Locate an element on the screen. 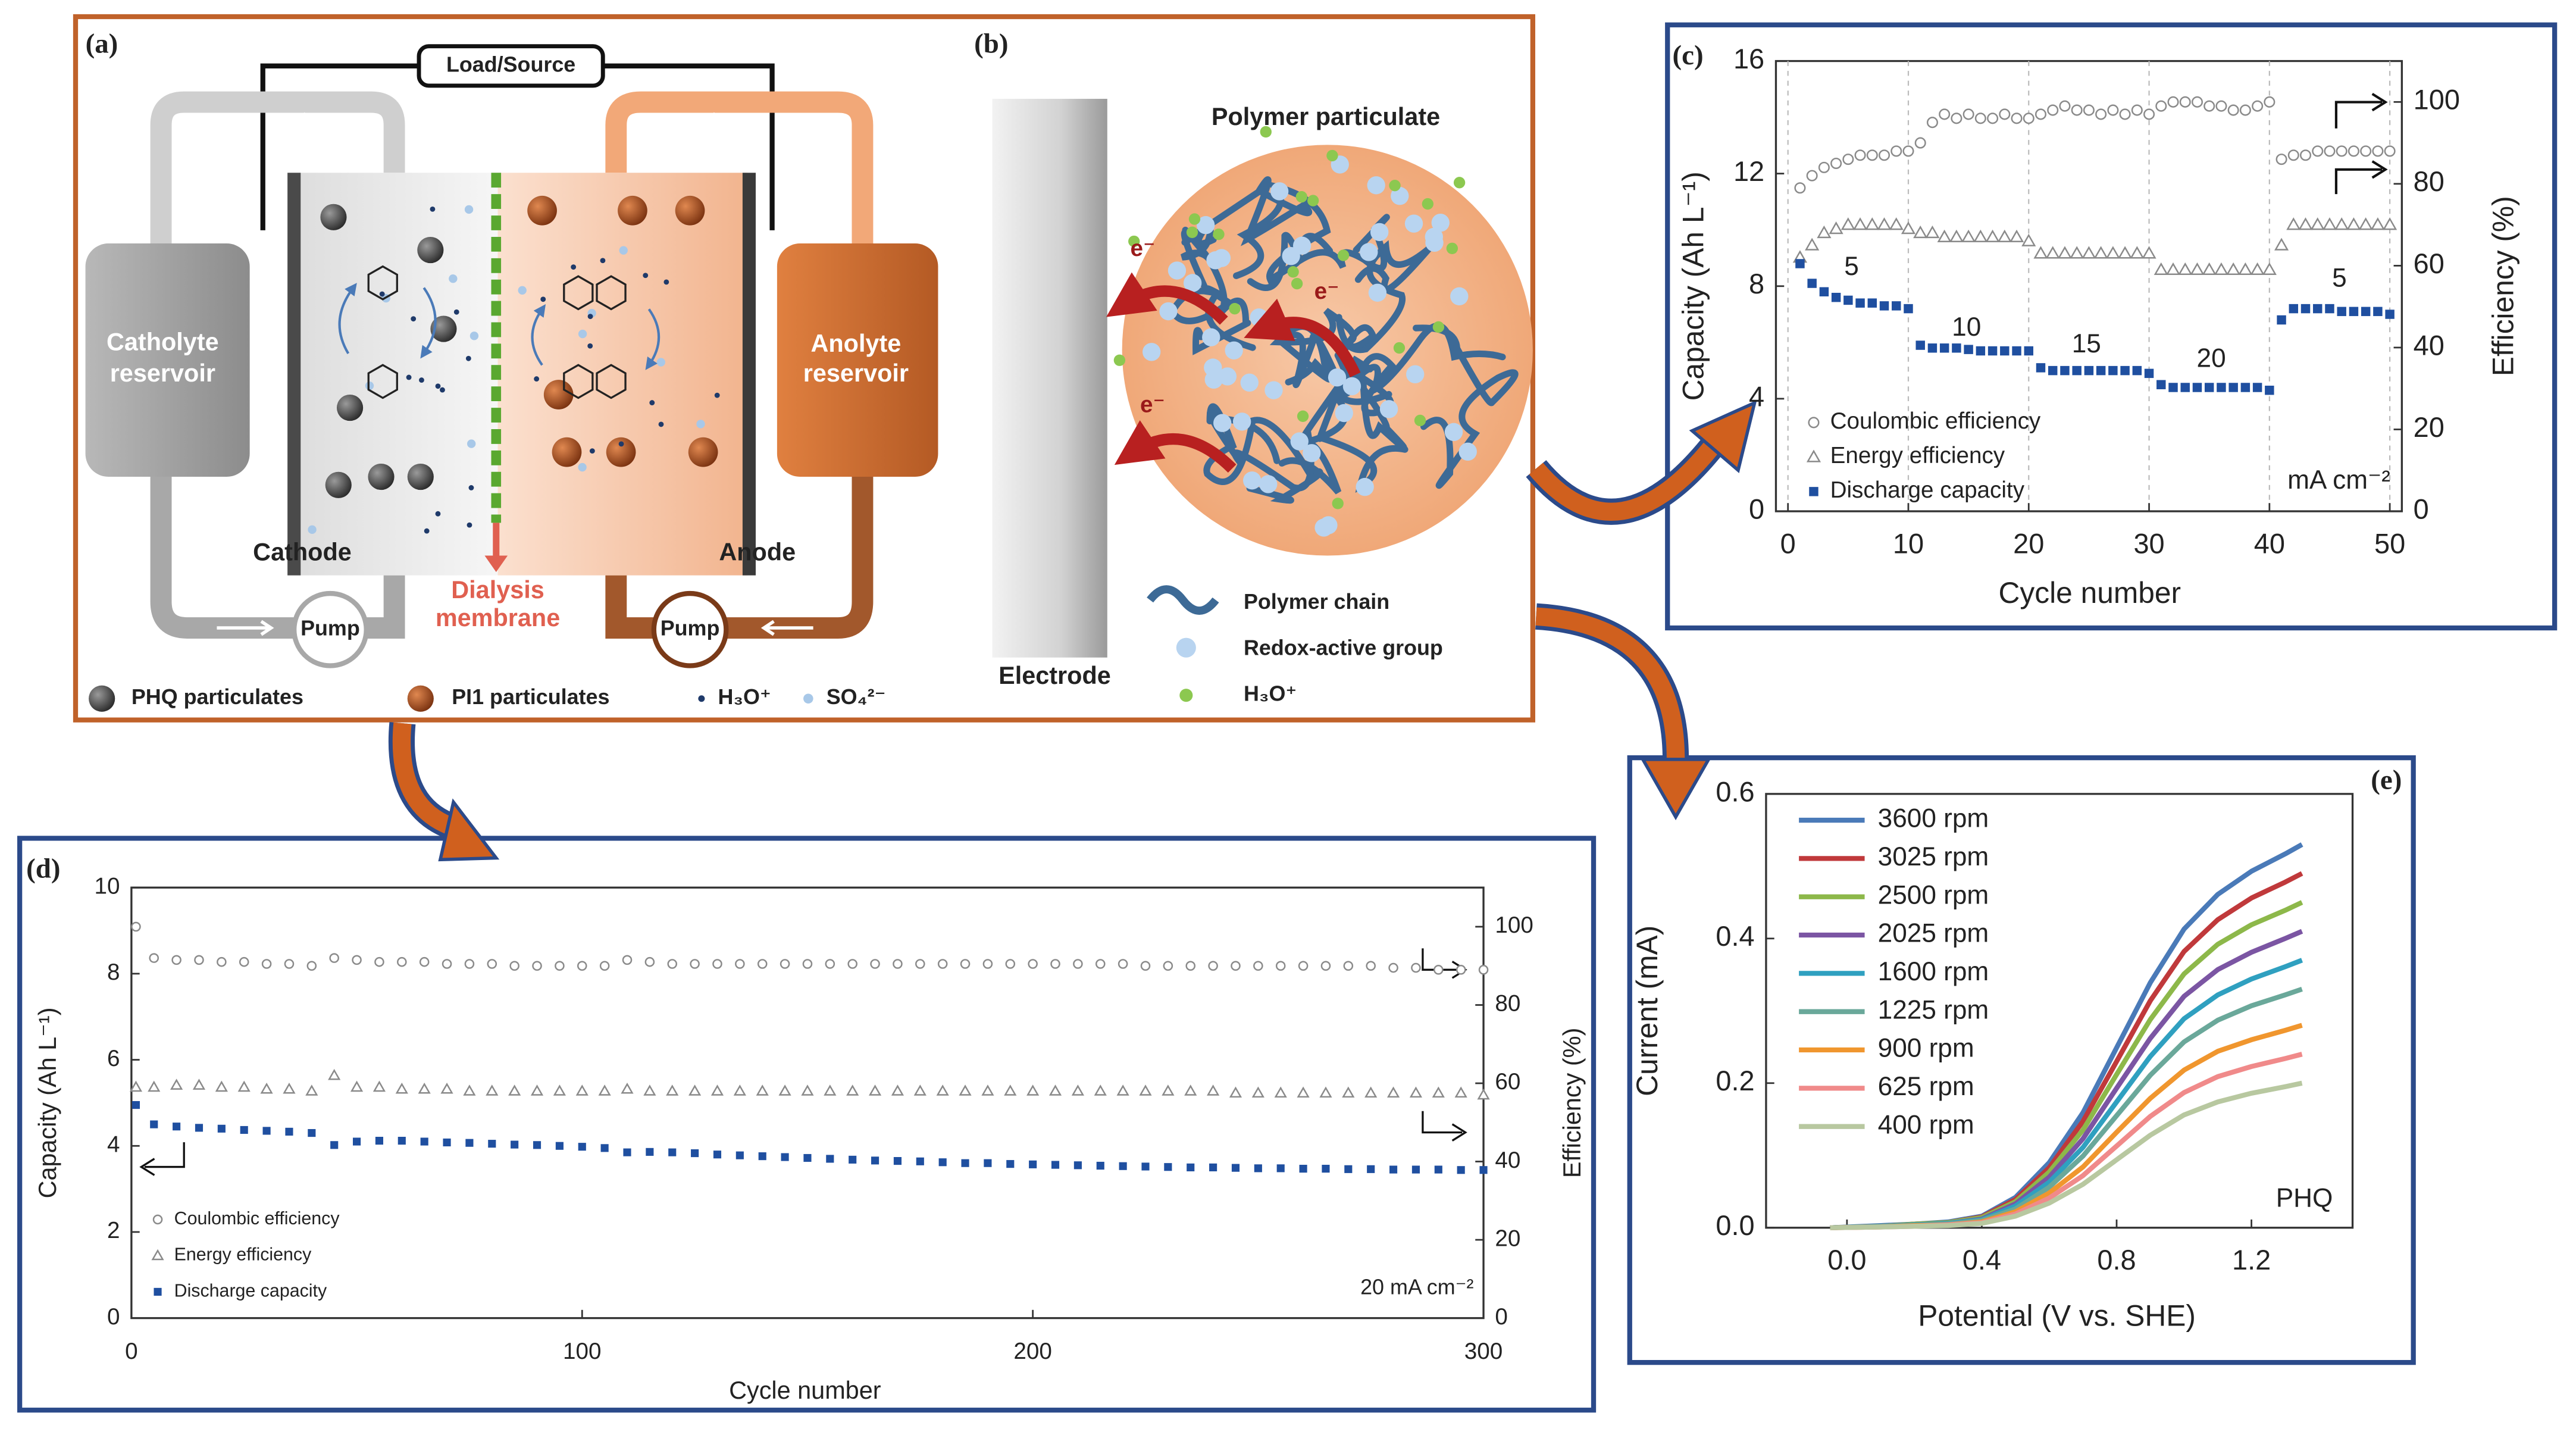 Image resolution: width=2576 pixels, height=1435 pixels. x-tick-label: 0.0 is located at coordinates (1846, 1260).